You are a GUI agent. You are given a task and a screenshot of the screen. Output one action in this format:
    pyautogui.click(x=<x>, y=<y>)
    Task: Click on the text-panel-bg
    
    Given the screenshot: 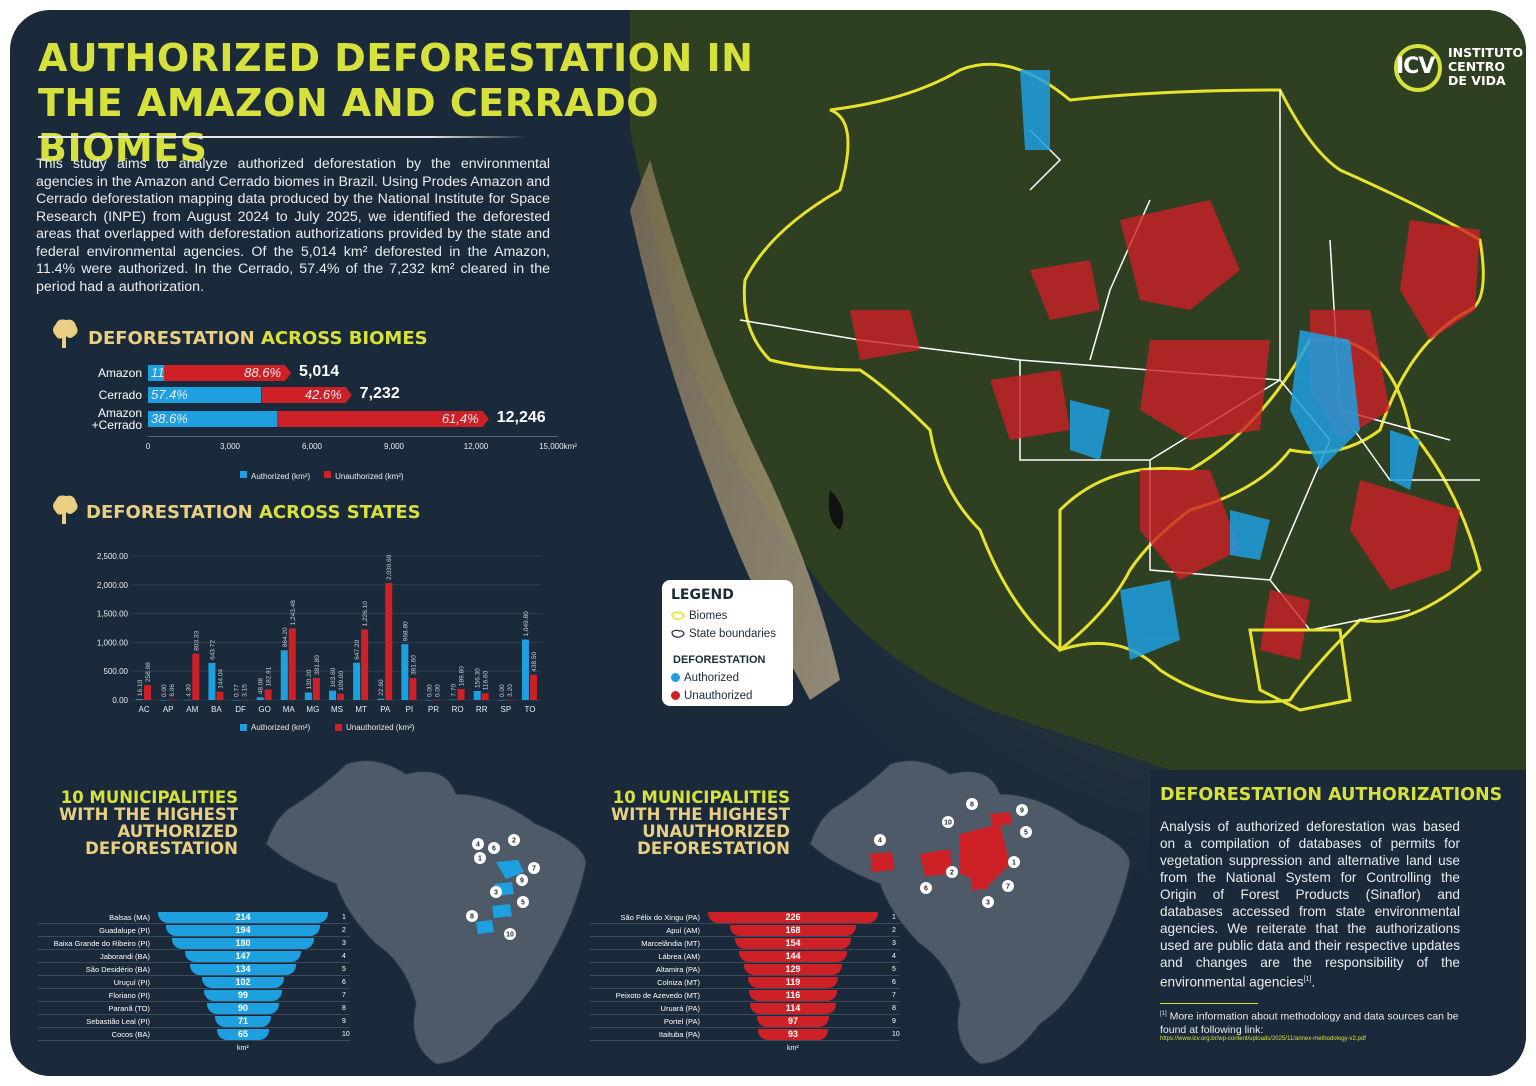 What is the action you would take?
    pyautogui.click(x=1338, y=923)
    